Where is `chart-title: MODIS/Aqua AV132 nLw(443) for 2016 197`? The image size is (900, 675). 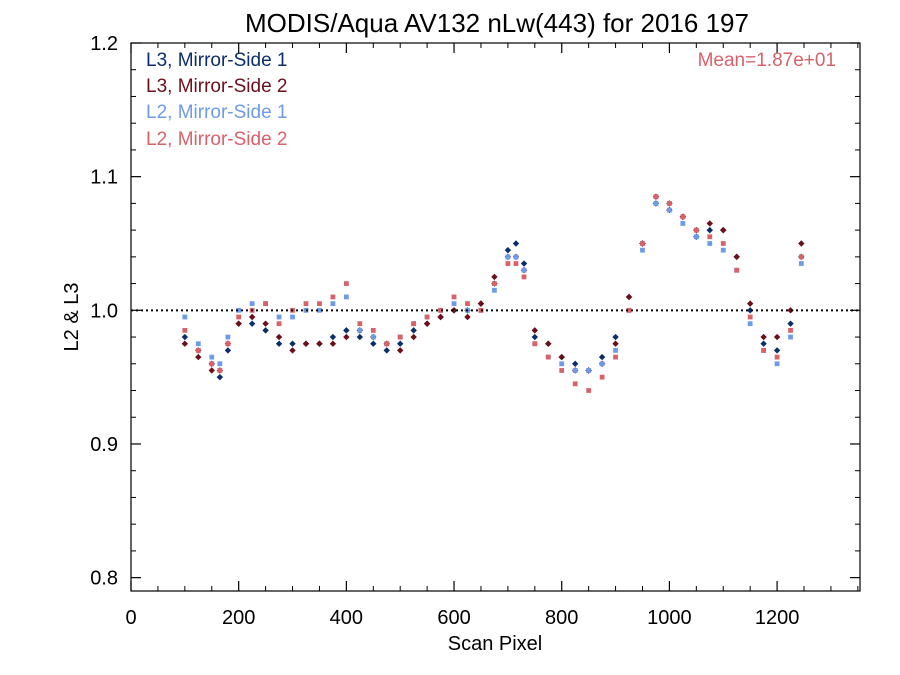 chart-title: MODIS/Aqua AV132 nLw(443) for 2016 197 is located at coordinates (497, 23).